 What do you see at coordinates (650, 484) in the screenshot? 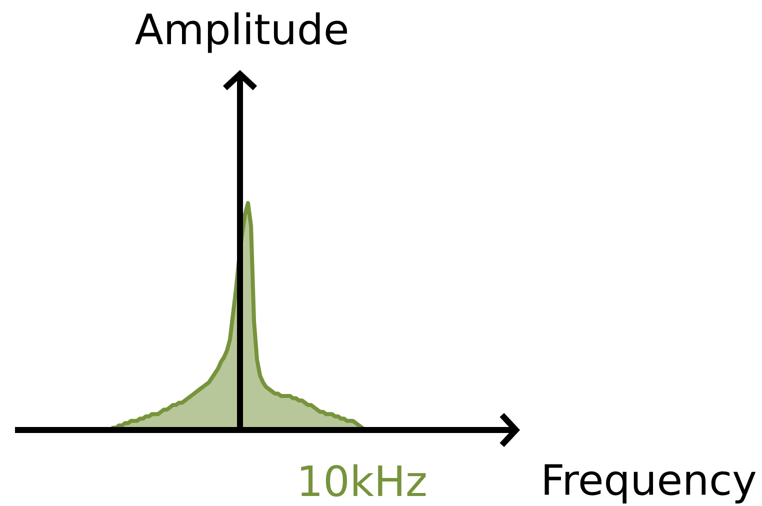
I see `x-axis-title: Frequency` at bounding box center [650, 484].